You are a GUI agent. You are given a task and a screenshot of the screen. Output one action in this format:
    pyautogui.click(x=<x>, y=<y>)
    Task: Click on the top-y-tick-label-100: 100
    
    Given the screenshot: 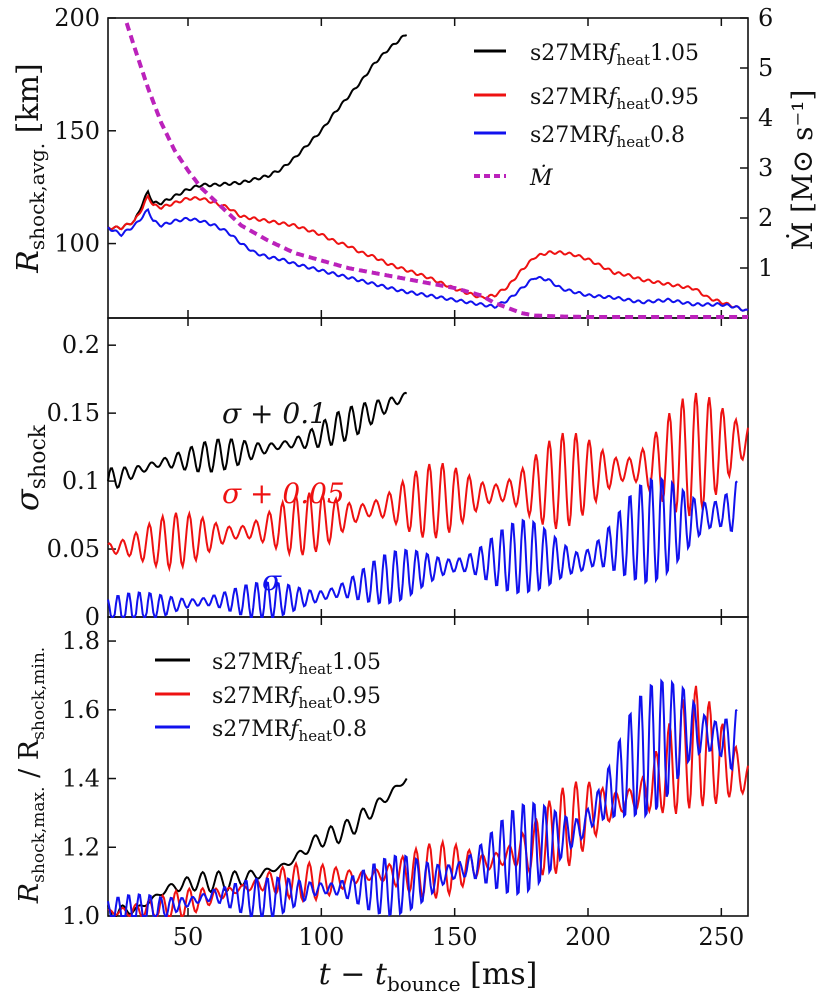 What is the action you would take?
    pyautogui.click(x=77, y=244)
    